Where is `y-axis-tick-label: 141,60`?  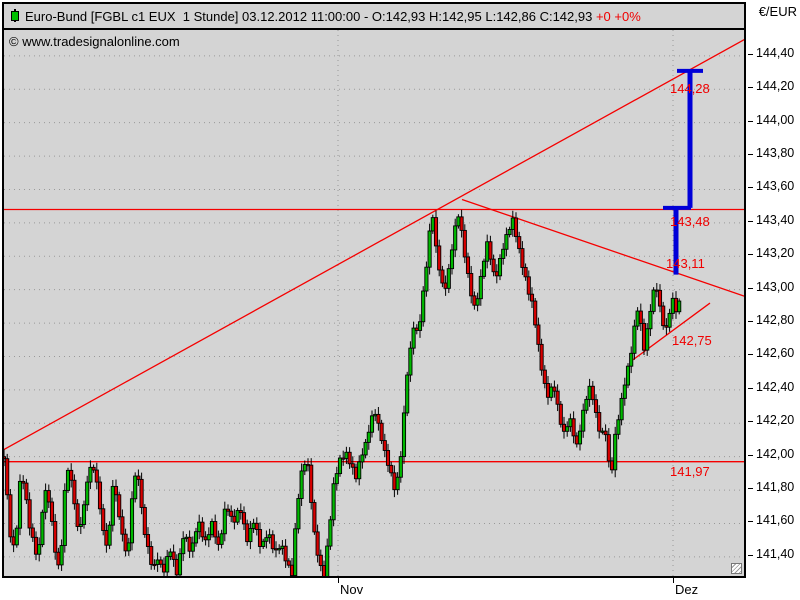 y-axis-tick-label: 141,60 is located at coordinates (775, 520).